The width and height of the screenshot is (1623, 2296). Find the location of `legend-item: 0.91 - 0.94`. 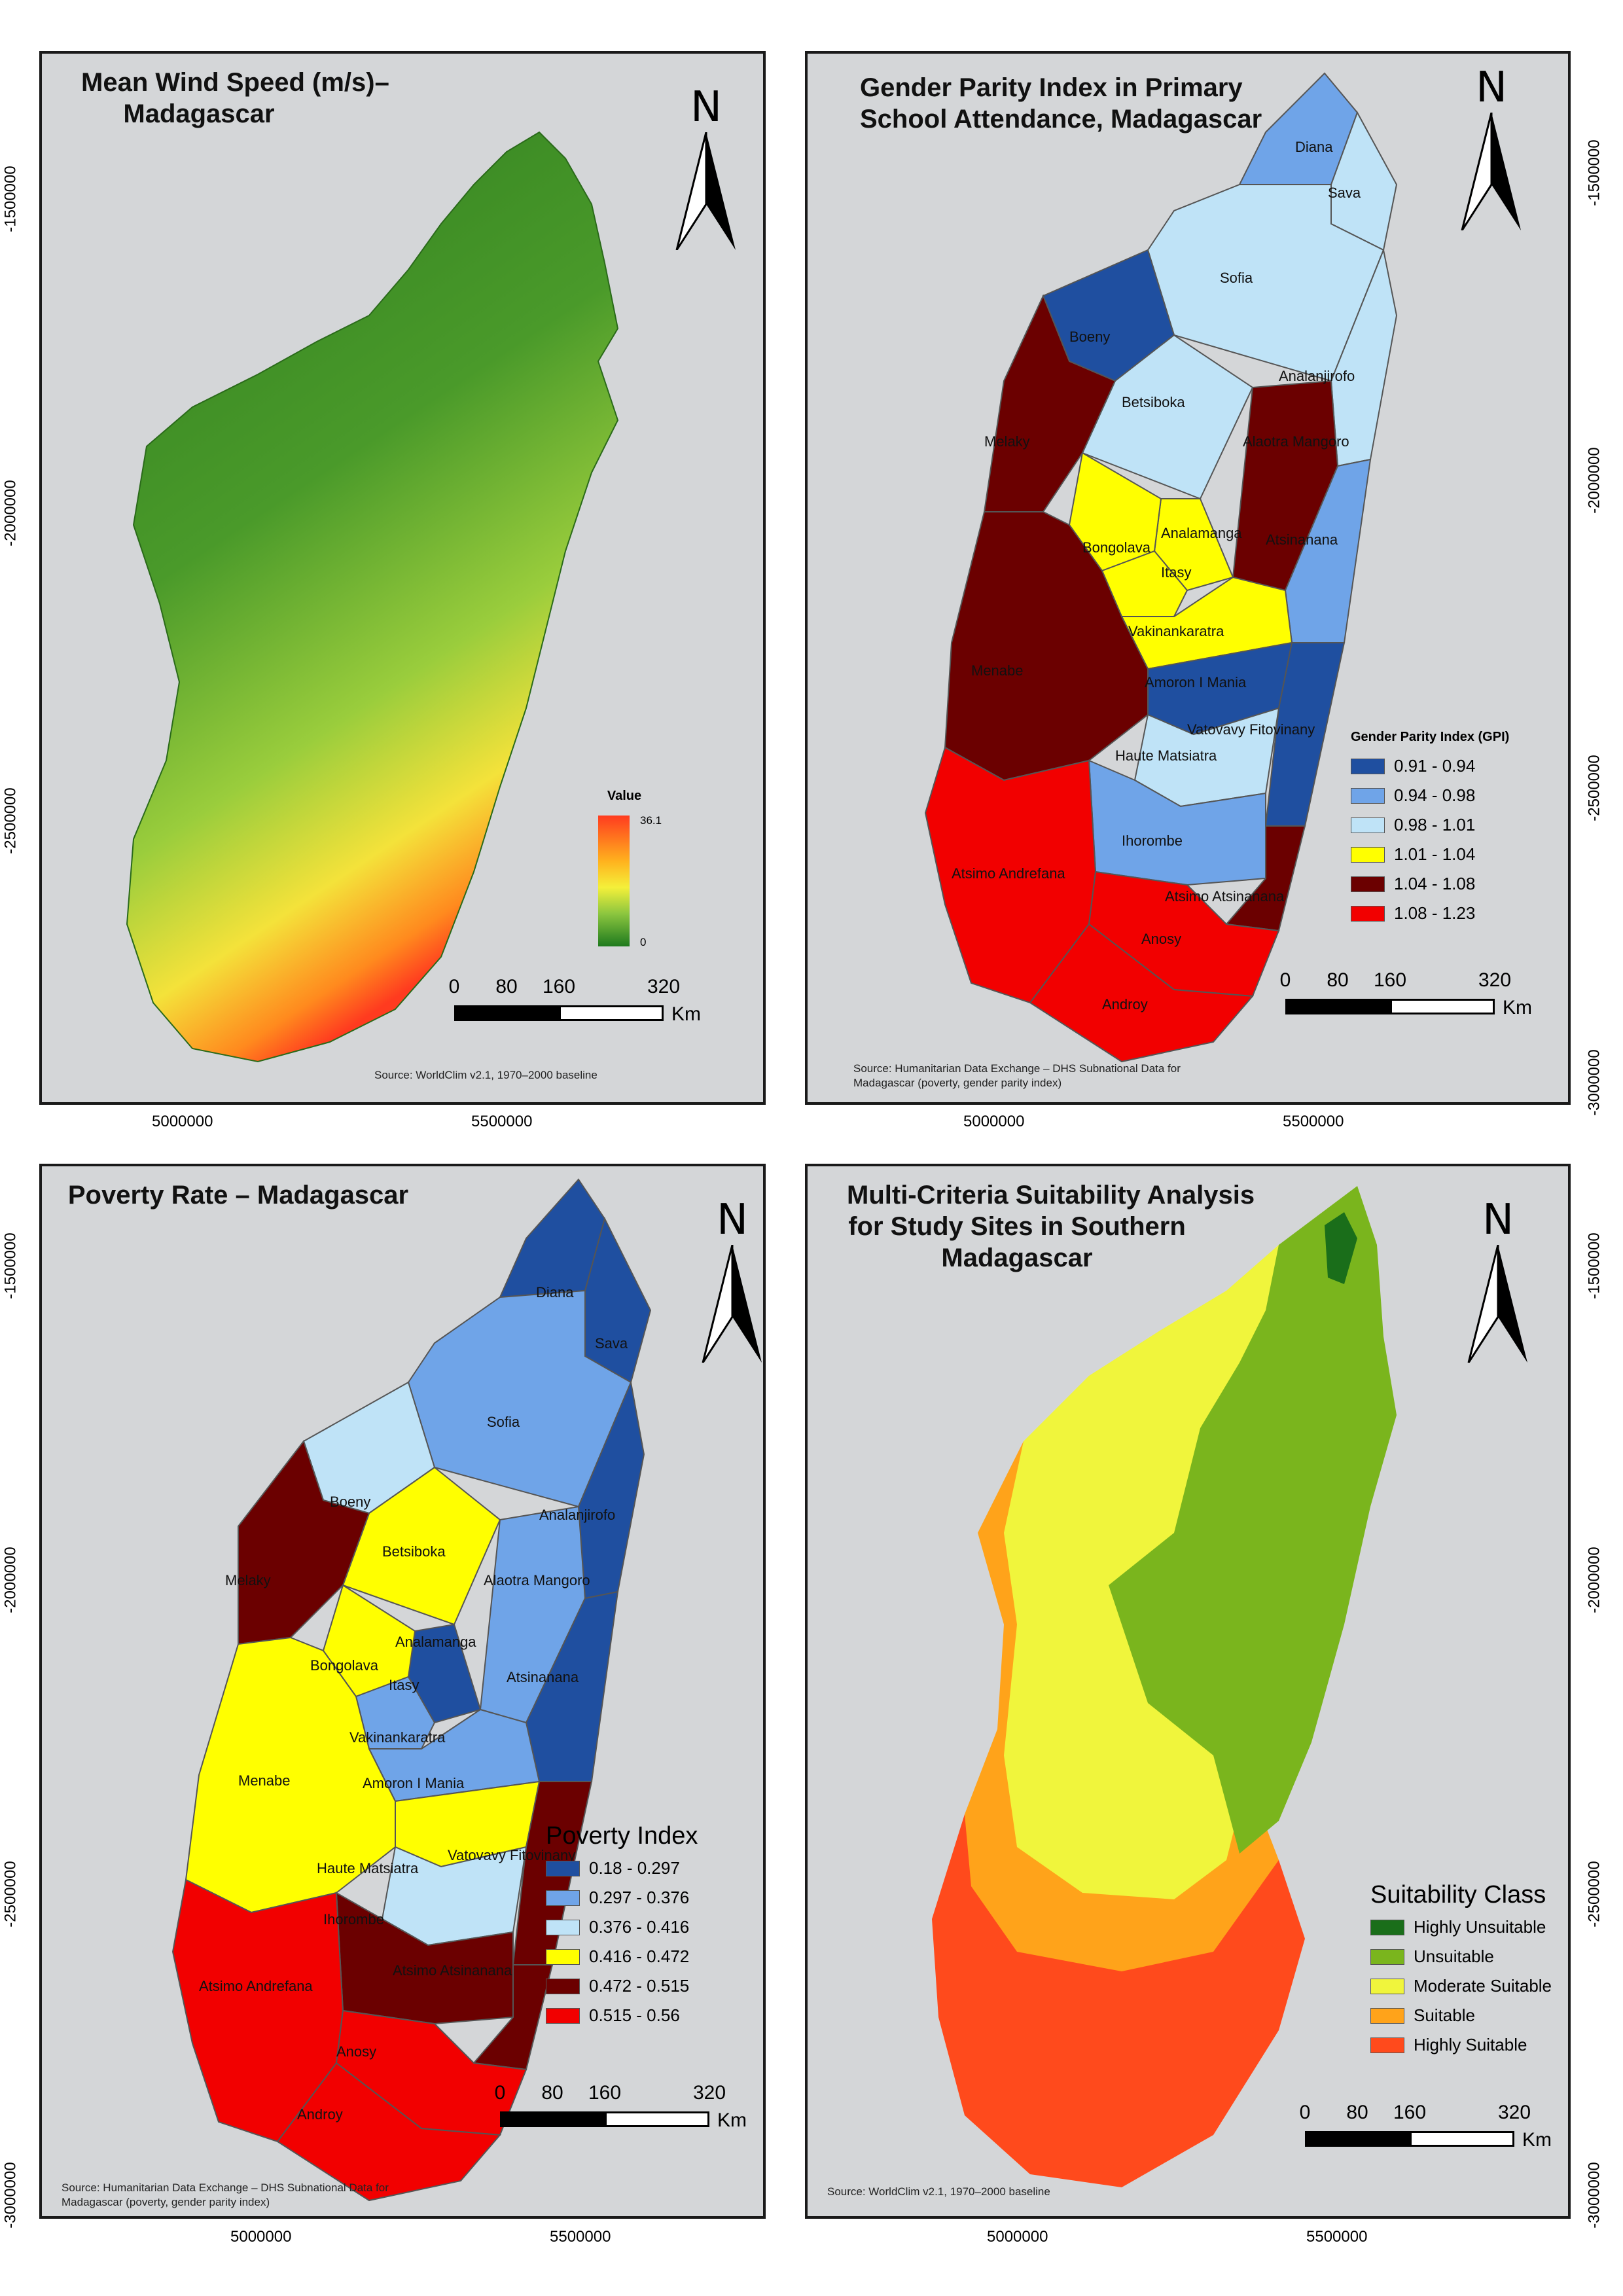

legend-item: 0.91 - 0.94 is located at coordinates (1430, 766).